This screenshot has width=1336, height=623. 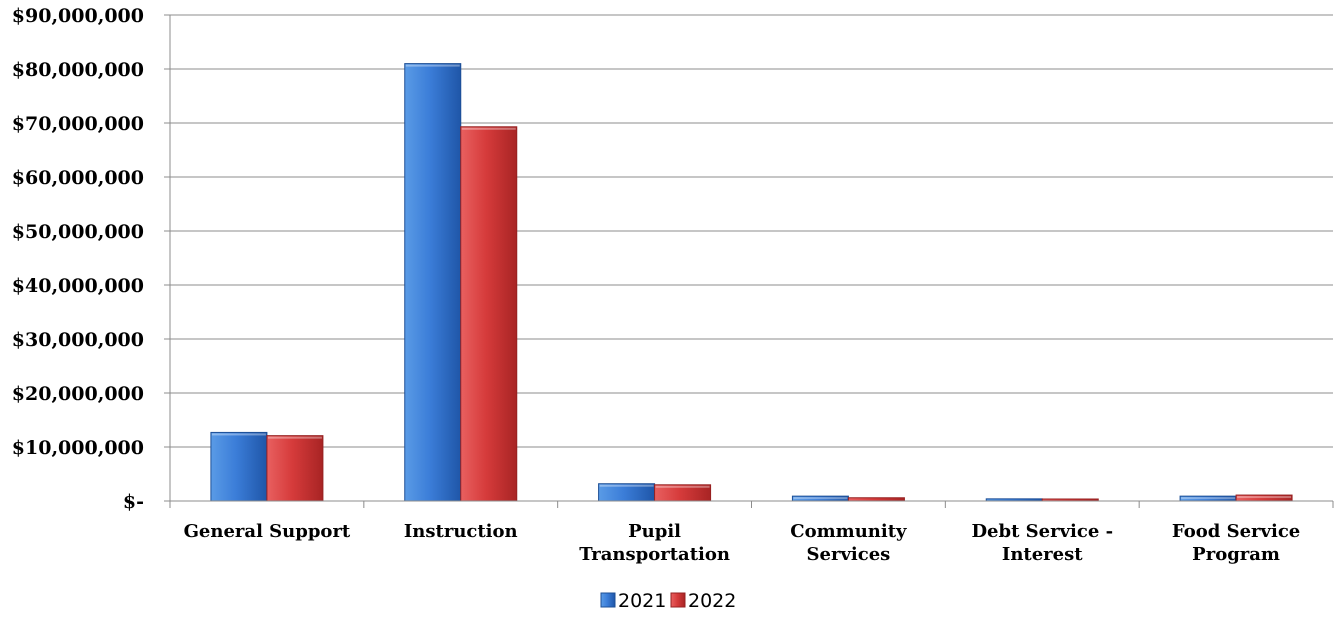 I want to click on legend: 2021 2022, so click(x=668, y=601).